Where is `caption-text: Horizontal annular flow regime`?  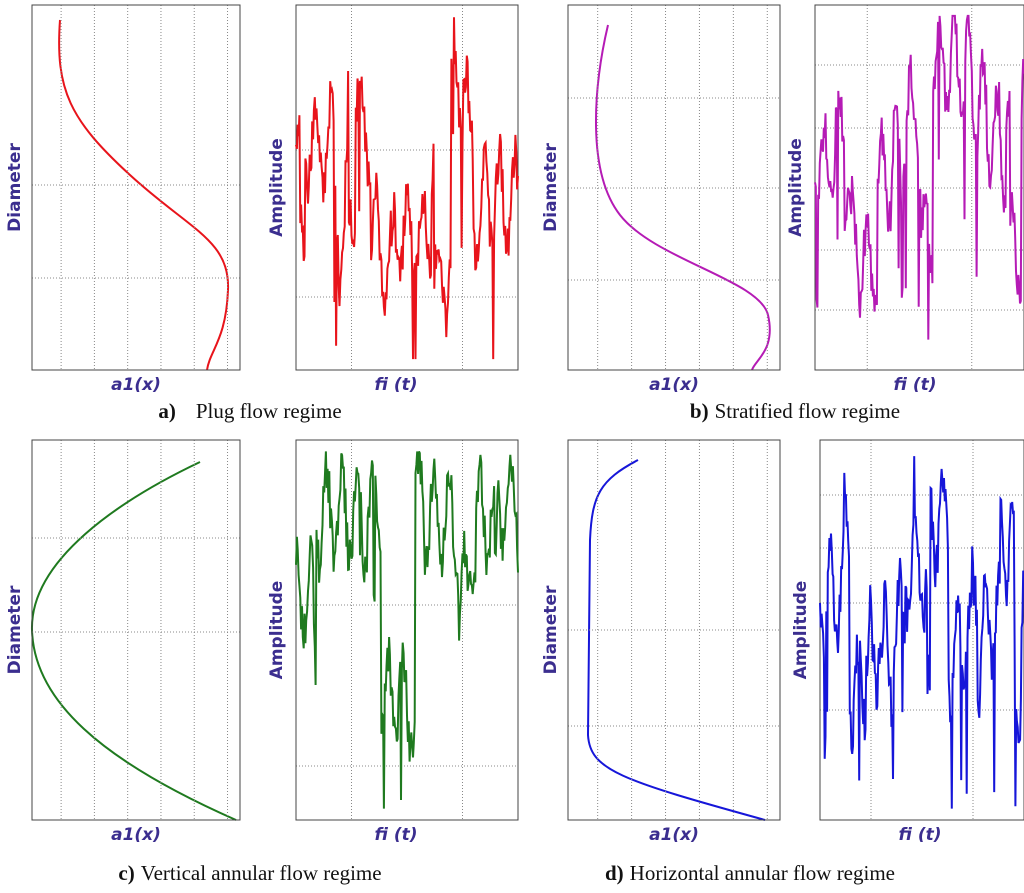 caption-text: Horizontal annular flow regime is located at coordinates (762, 873).